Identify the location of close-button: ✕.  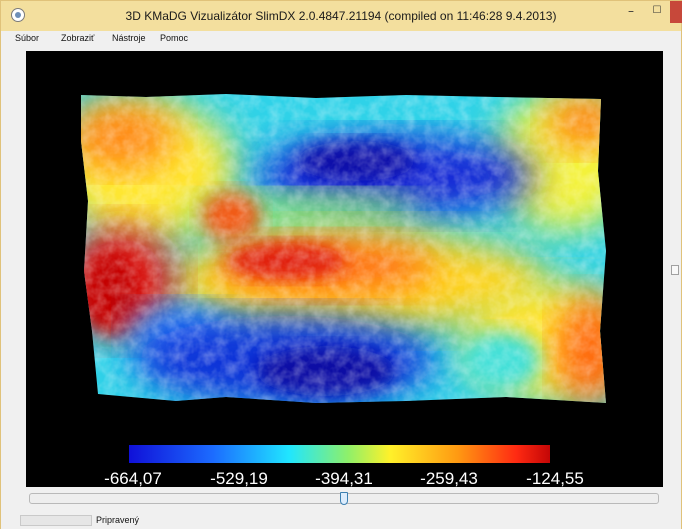
(676, 12).